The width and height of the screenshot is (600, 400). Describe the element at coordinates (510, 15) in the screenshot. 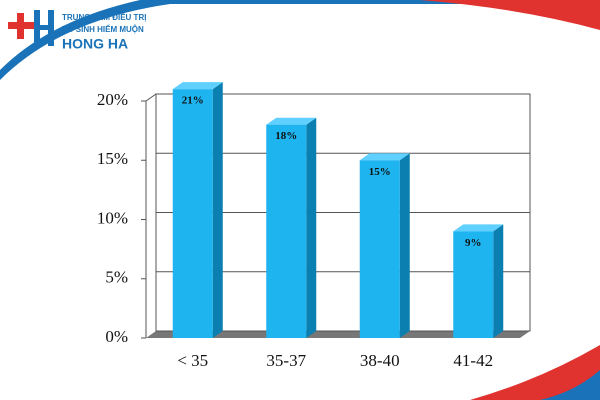

I see `top-right-swoosh` at that location.